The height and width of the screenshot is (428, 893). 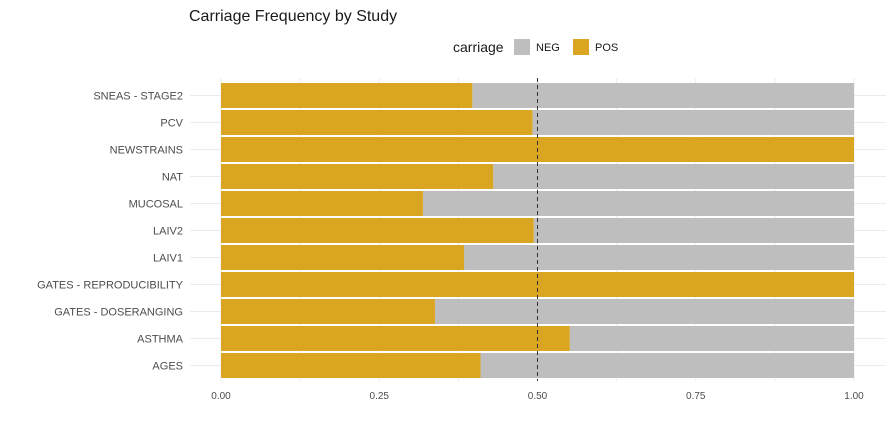 I want to click on category-label: AGES, so click(x=167, y=367).